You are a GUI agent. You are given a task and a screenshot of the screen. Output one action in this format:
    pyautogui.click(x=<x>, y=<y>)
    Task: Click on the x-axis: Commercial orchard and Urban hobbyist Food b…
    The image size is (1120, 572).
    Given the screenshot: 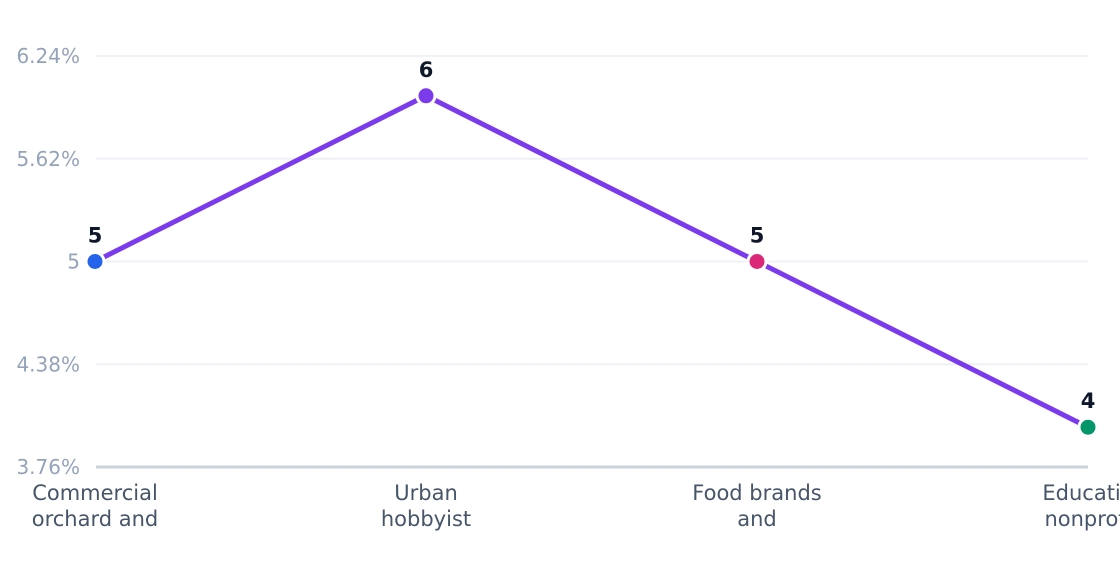 What is the action you would take?
    pyautogui.click(x=576, y=498)
    